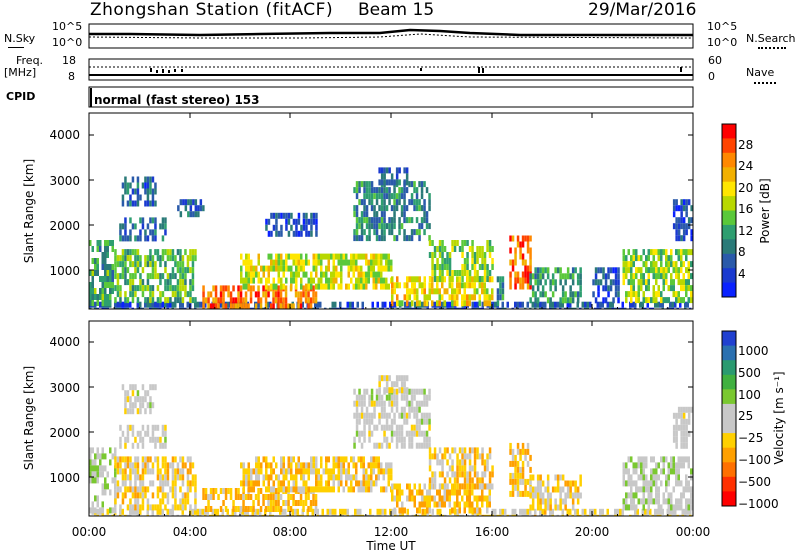 This screenshot has height=554, width=800. I want to click on vel-cbar-tick-25: 25, so click(745, 416).